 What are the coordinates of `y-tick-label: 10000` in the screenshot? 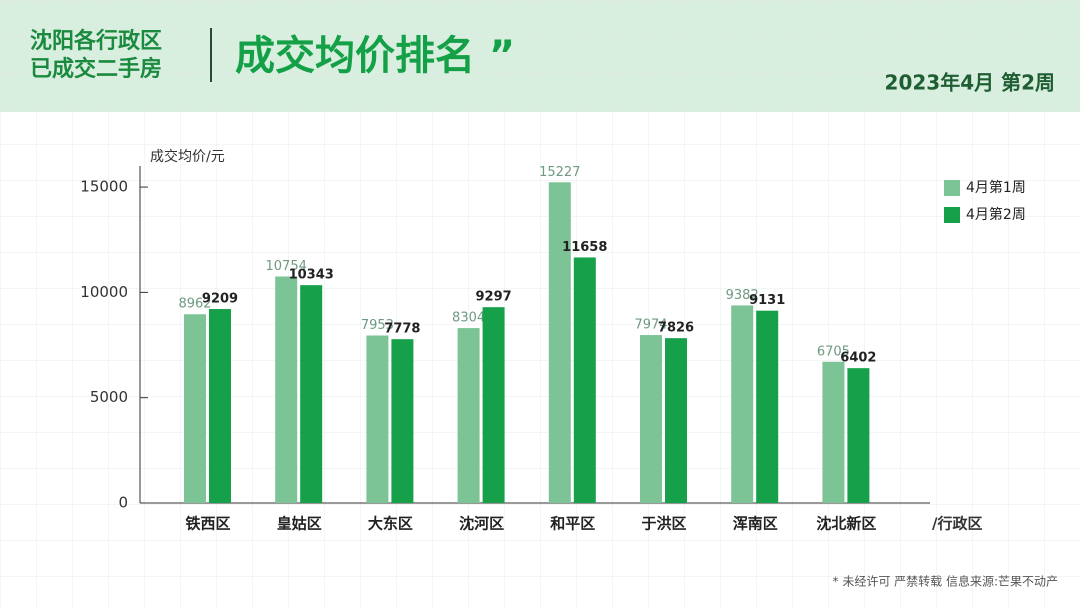 It's located at (104, 292).